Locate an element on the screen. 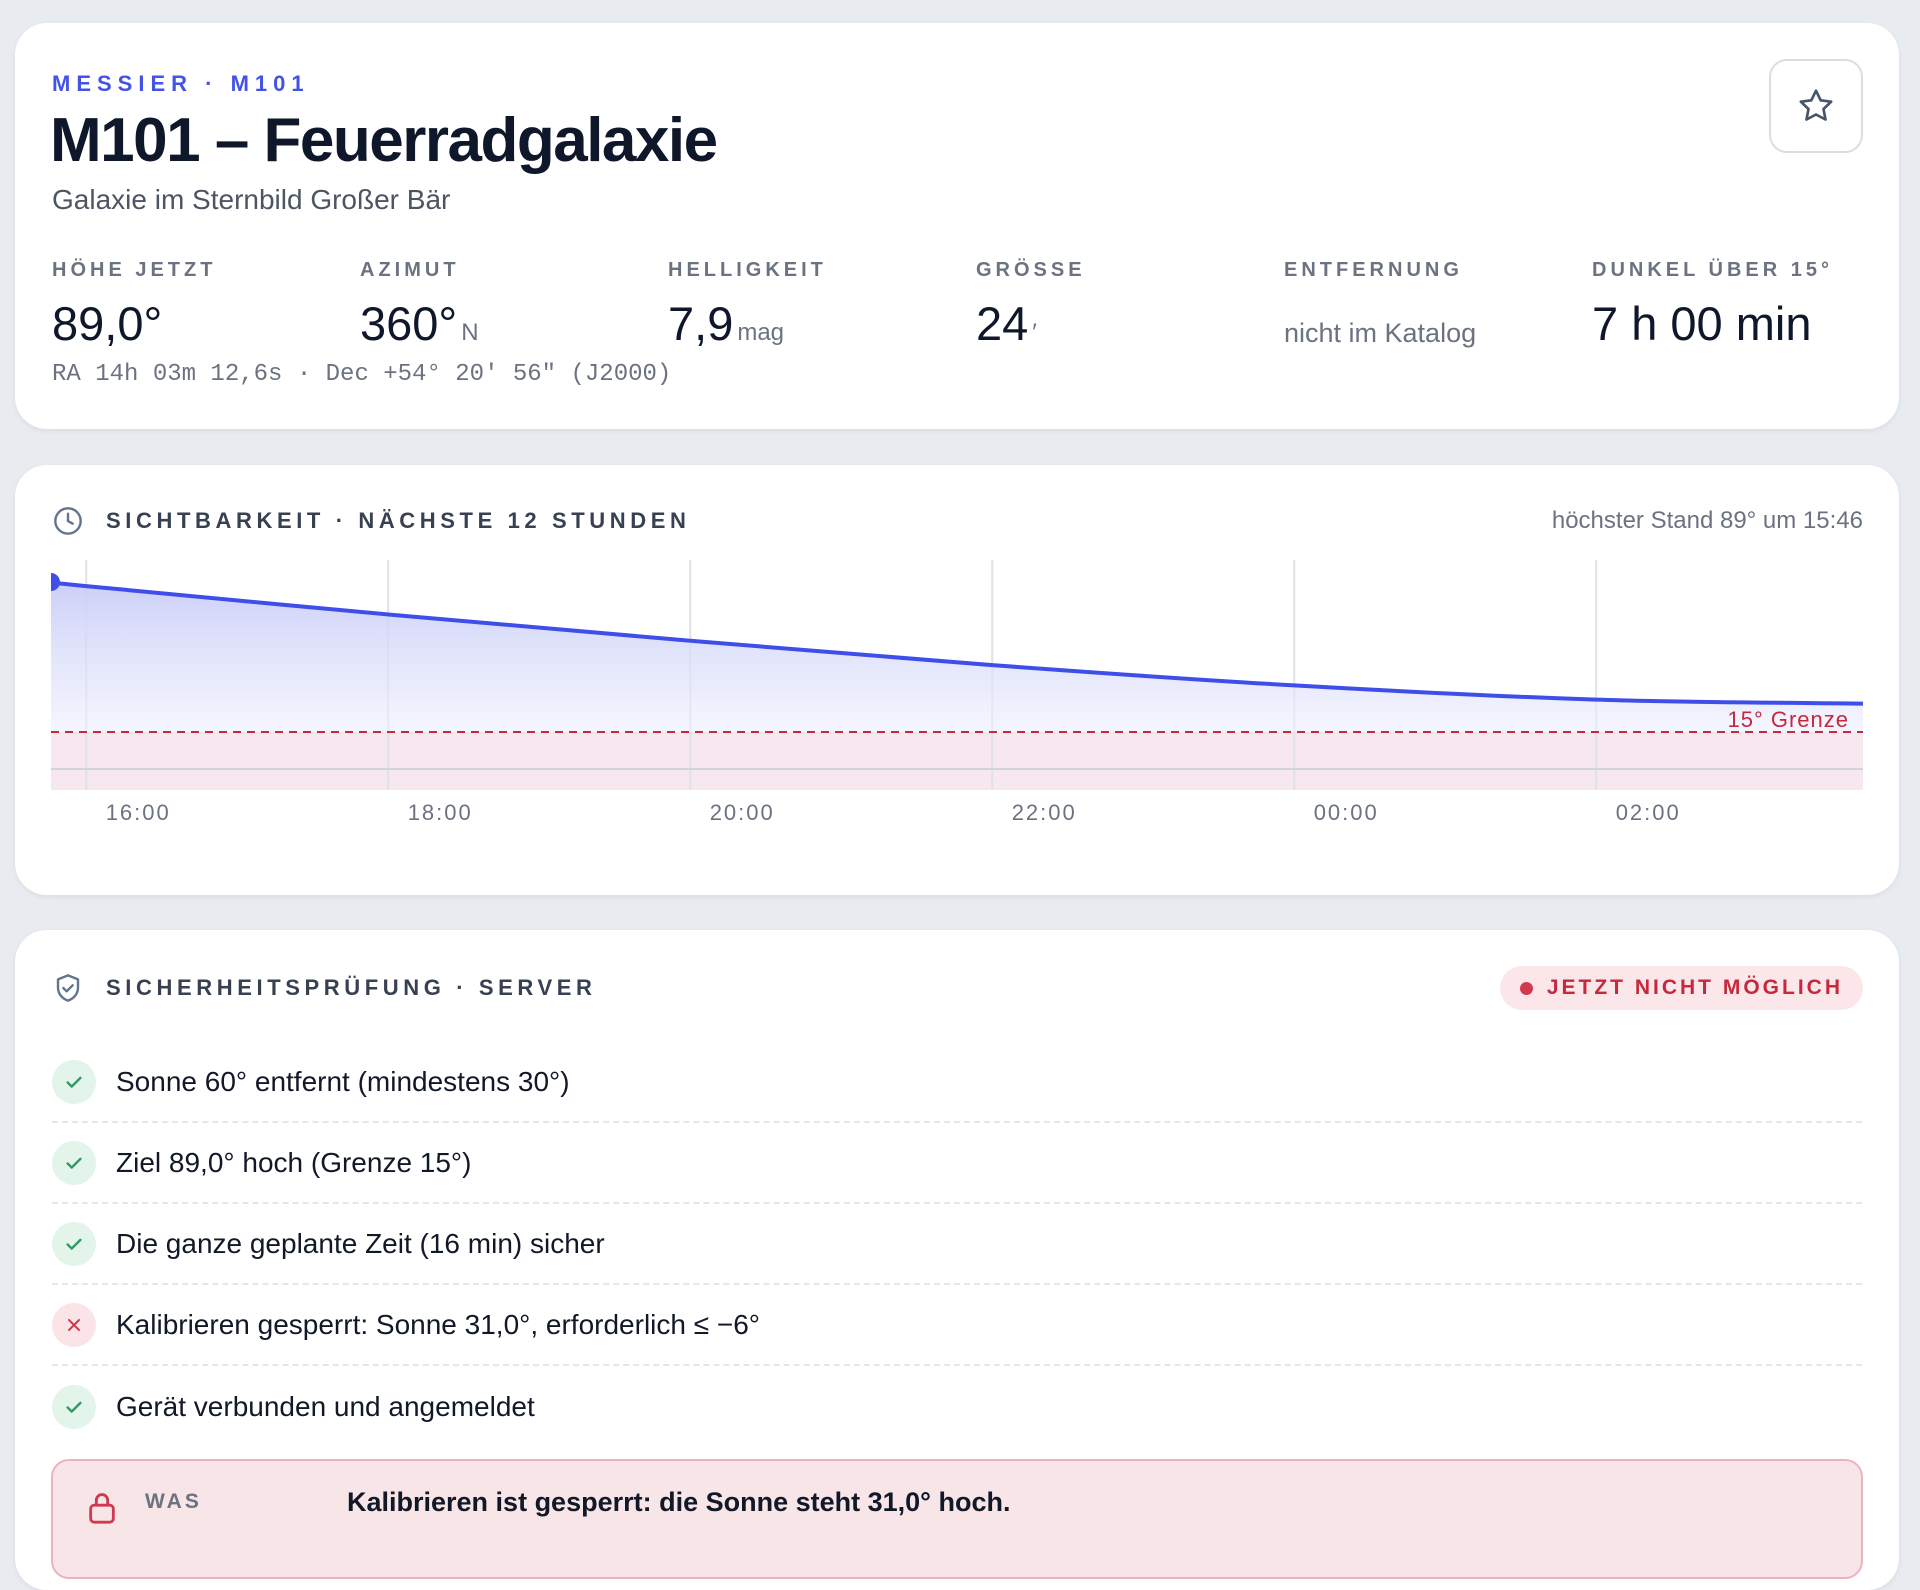 The width and height of the screenshot is (1920, 1590). x-tick-label: 02:00 is located at coordinates (1648, 812).